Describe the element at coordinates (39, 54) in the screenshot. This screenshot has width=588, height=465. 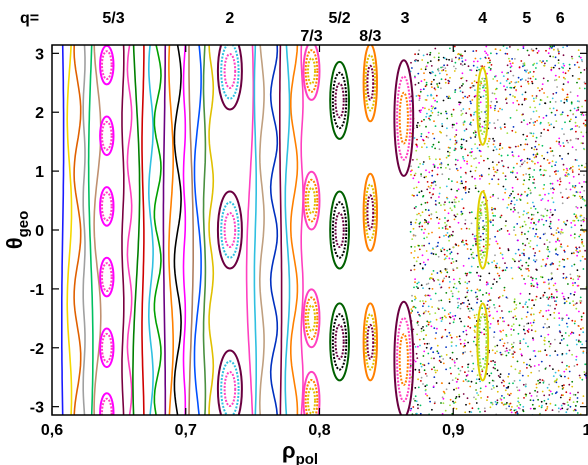
I see `y-tick-label: 3` at that location.